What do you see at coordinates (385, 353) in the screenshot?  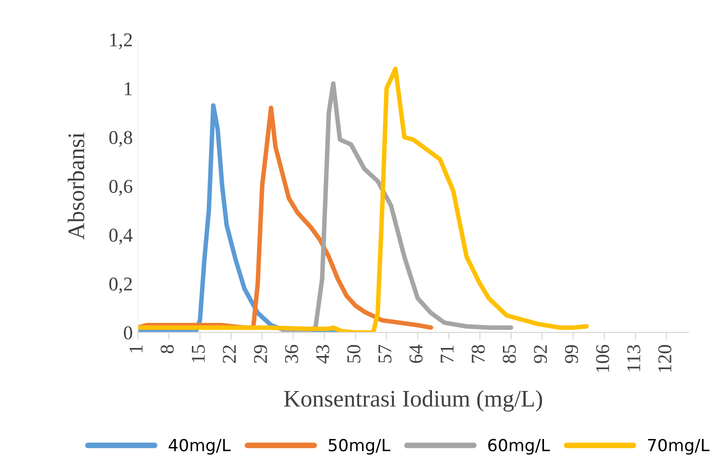 I see `x-tick-label: 57` at bounding box center [385, 353].